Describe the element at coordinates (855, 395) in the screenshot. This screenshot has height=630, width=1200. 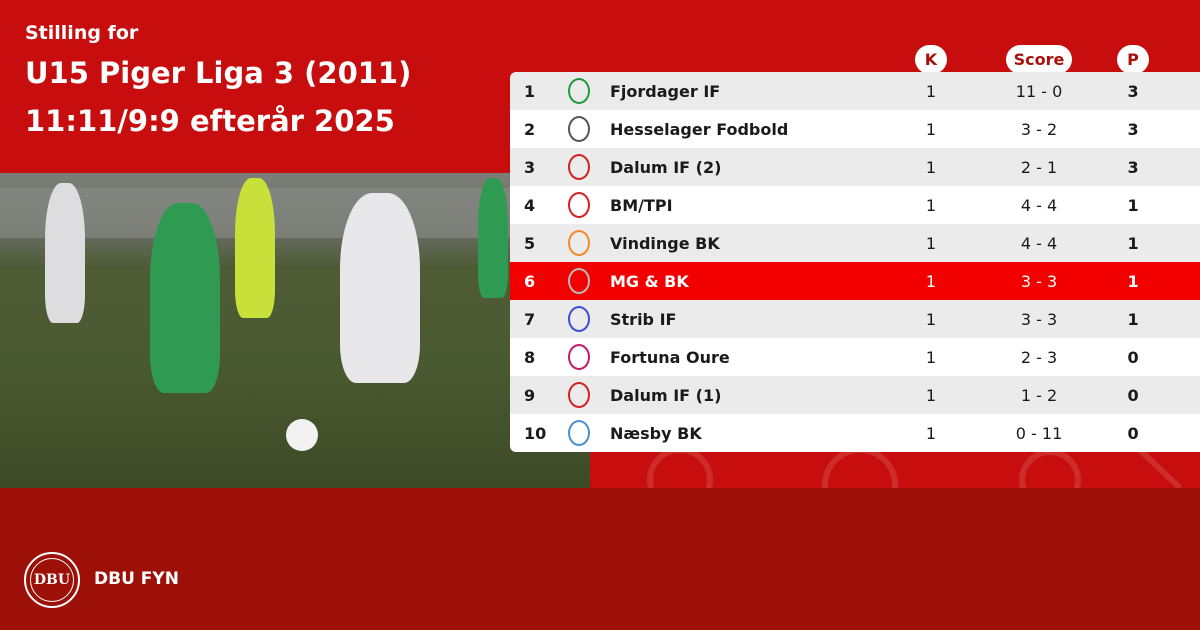
I see `table-row: 9 Dalum IF (1) 1 1 - 2 0` at that location.